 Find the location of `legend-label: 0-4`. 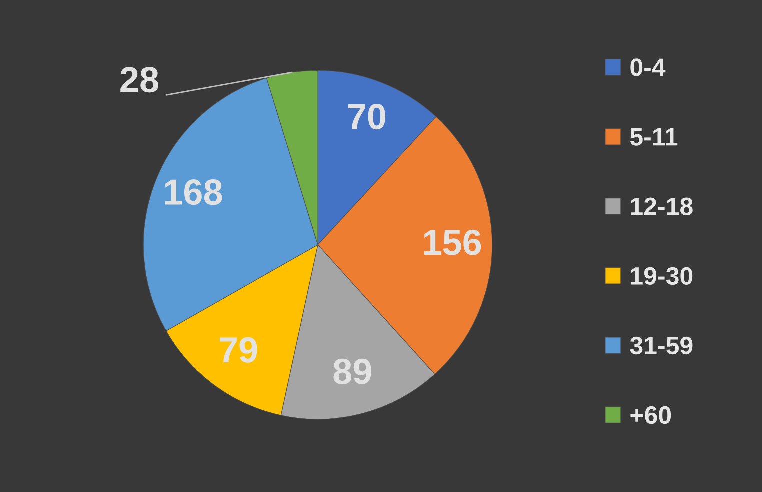

legend-label: 0-4 is located at coordinates (648, 67).